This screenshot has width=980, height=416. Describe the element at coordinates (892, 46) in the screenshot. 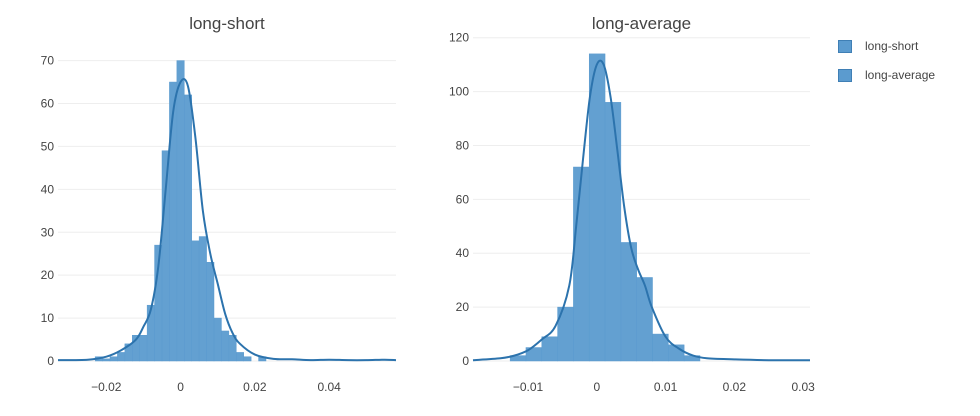

I see `legend-label: long-short` at that location.